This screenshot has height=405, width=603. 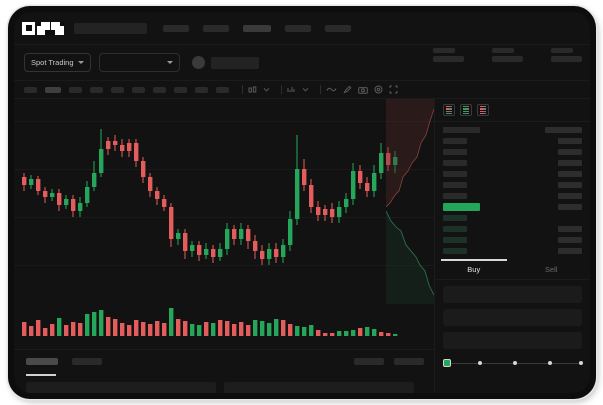 I want to click on orders-tab-group, so click(x=224, y=357).